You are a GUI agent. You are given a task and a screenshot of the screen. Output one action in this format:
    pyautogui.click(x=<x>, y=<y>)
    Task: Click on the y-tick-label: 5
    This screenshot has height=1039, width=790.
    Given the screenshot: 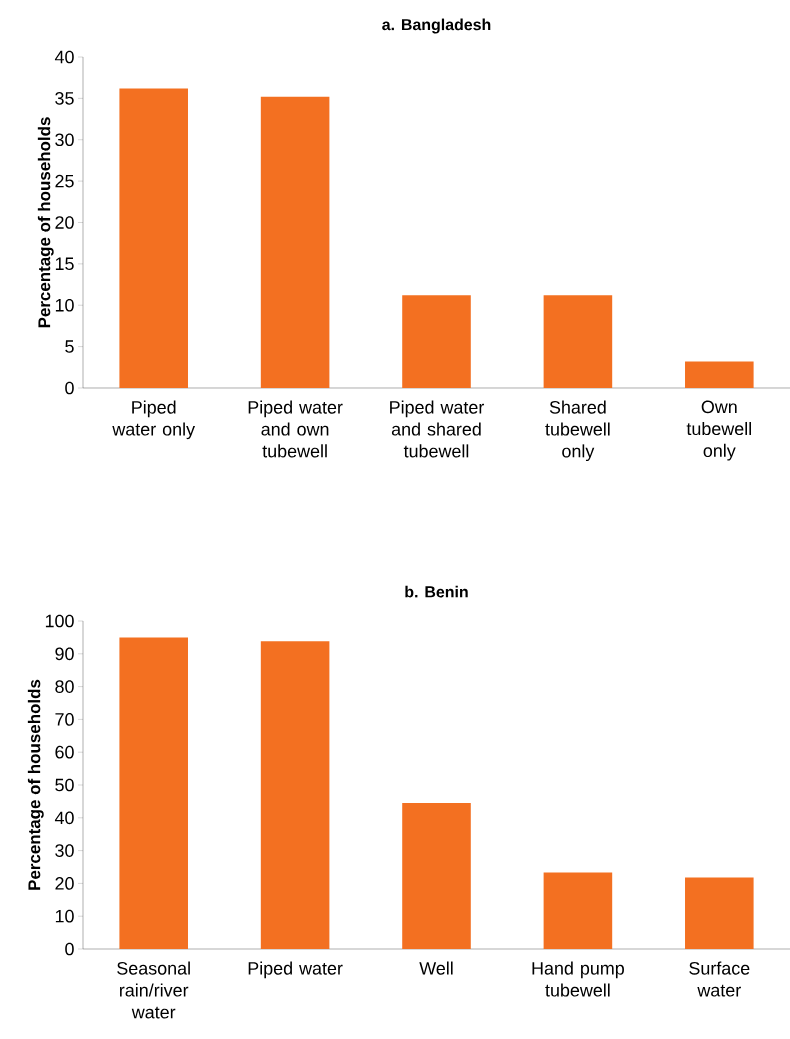 What is the action you would take?
    pyautogui.click(x=69, y=346)
    